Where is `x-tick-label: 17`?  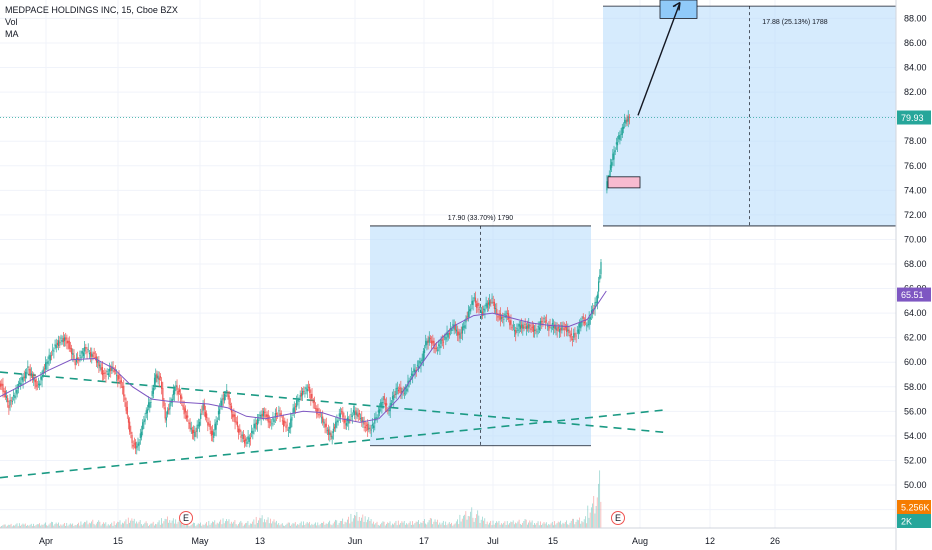
x-tick-label: 17 is located at coordinates (424, 541).